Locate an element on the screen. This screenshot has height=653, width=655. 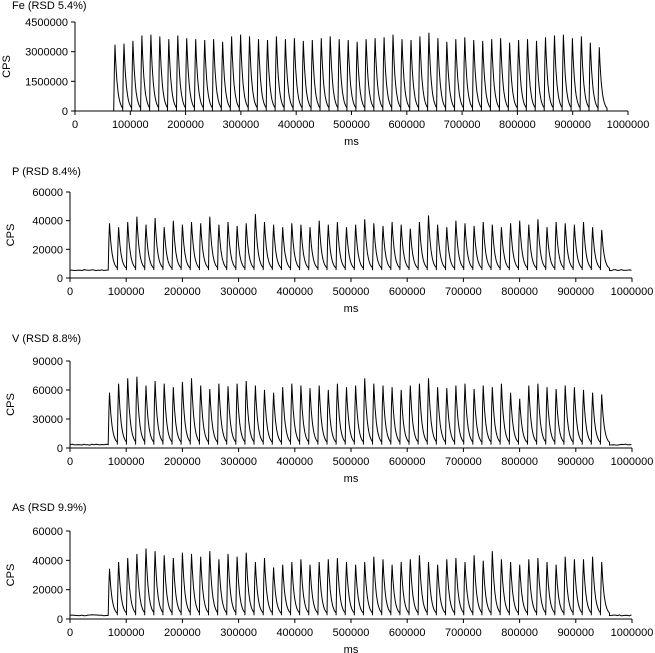
y-axis-label: CPS is located at coordinates (11, 235).